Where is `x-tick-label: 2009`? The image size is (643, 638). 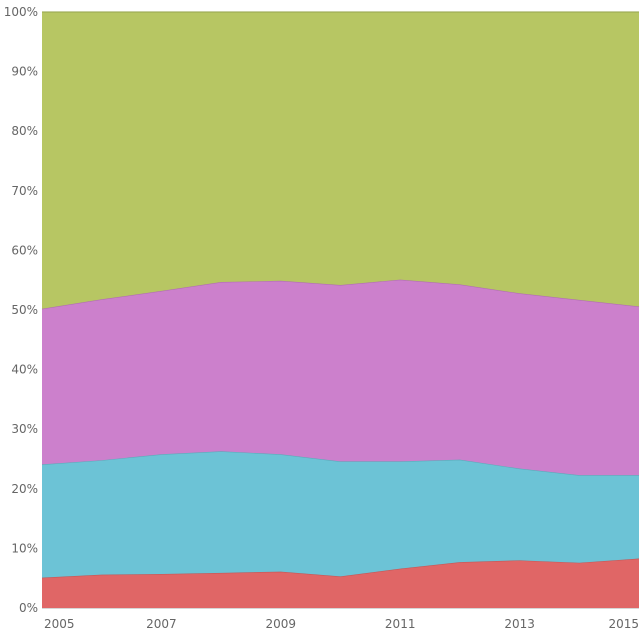
x-tick-label: 2009 is located at coordinates (281, 624).